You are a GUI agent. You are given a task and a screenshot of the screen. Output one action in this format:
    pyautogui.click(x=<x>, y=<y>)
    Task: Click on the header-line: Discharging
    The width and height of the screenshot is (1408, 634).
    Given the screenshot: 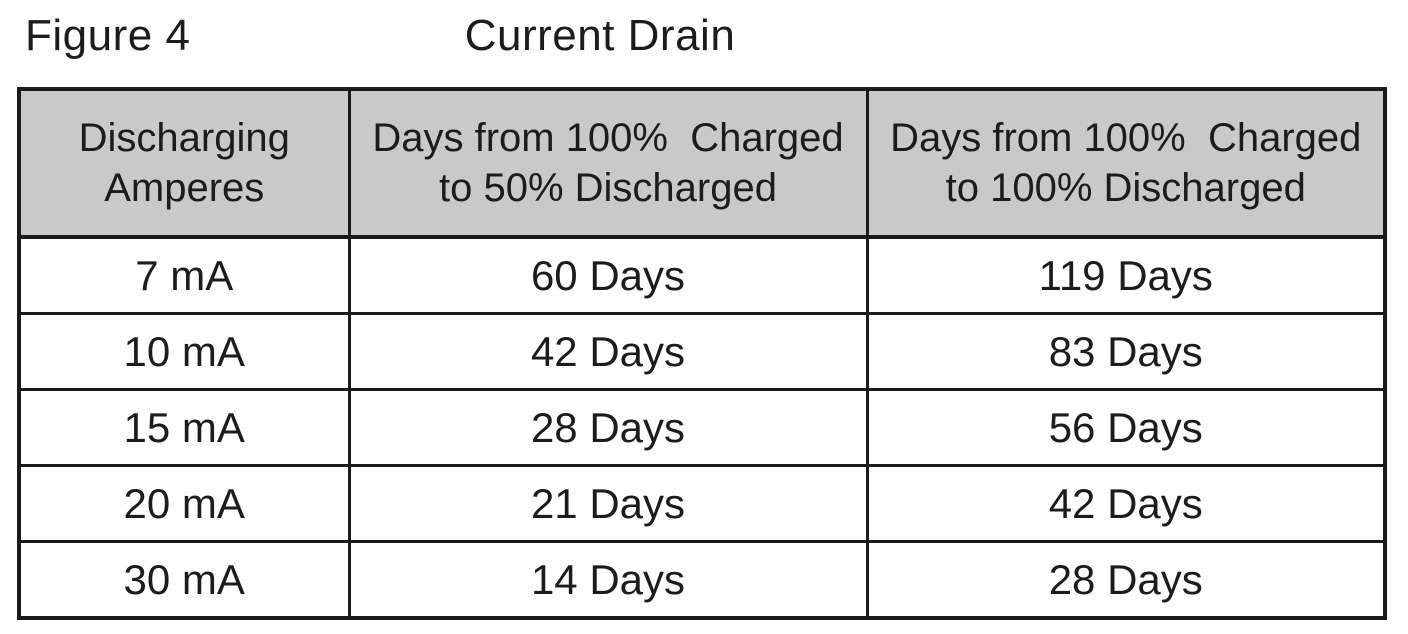 What is the action you would take?
    pyautogui.click(x=184, y=138)
    